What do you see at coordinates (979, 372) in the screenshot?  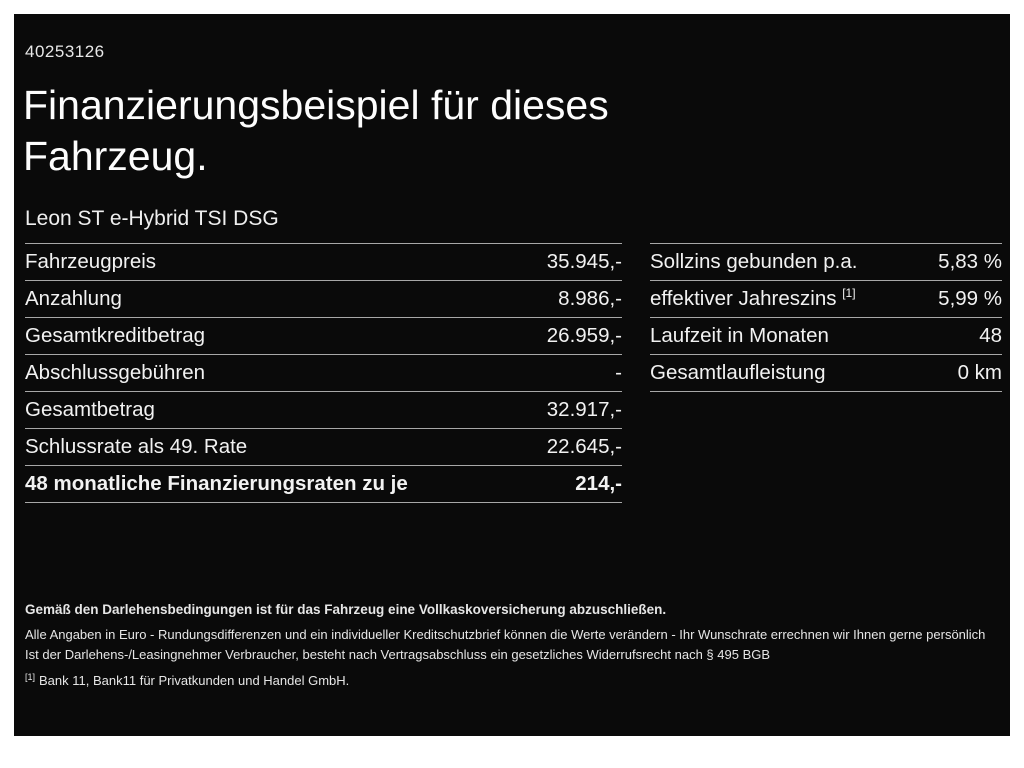 I see `row-value: 0 km` at bounding box center [979, 372].